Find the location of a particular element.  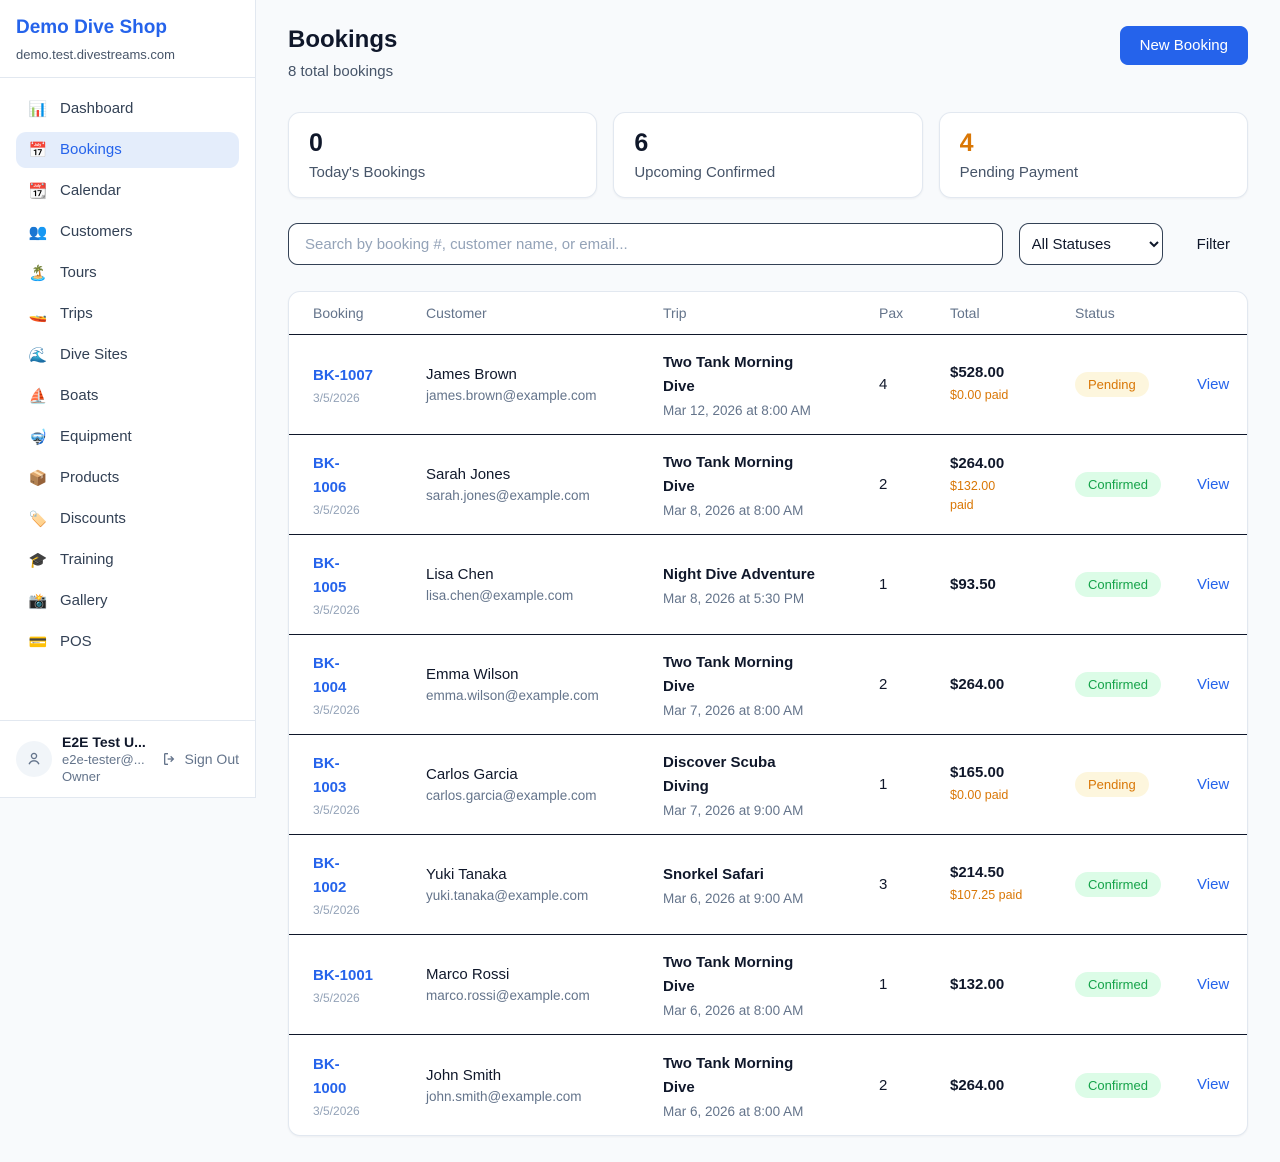

brand: Demo Dive Shop demo.test.divestreams.com is located at coordinates (127, 39).